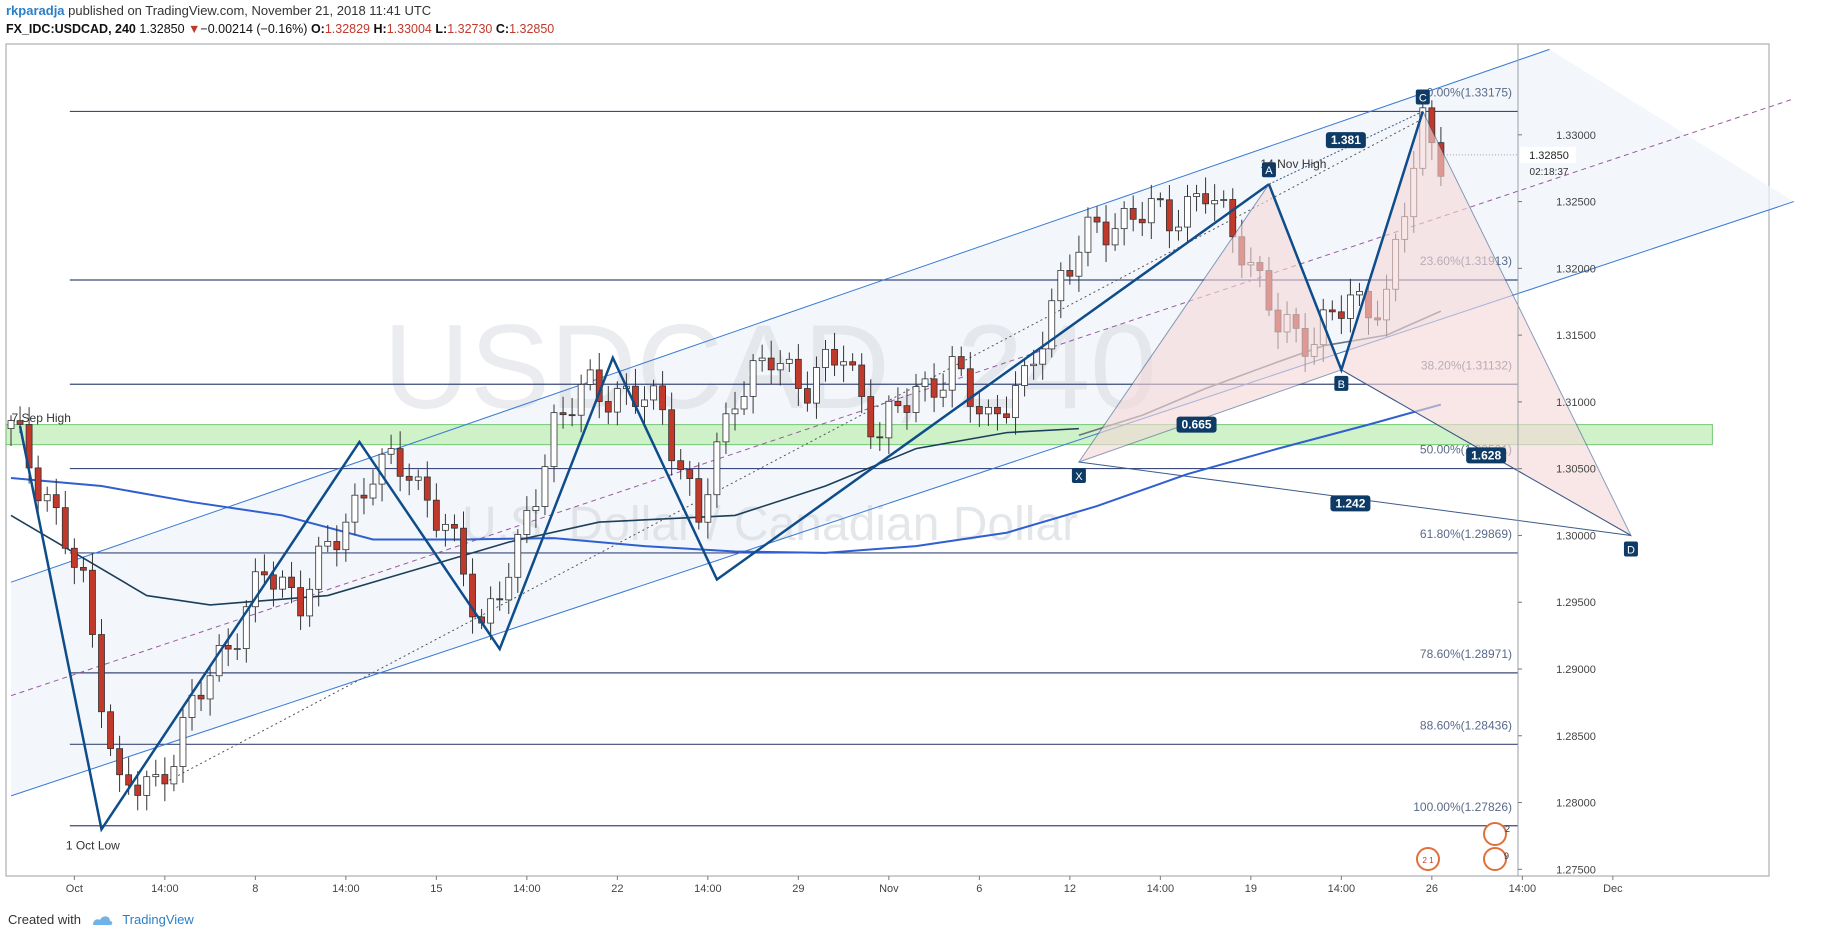 The height and width of the screenshot is (937, 1828). What do you see at coordinates (1079, 477) in the screenshot?
I see `point-label-X: X` at bounding box center [1079, 477].